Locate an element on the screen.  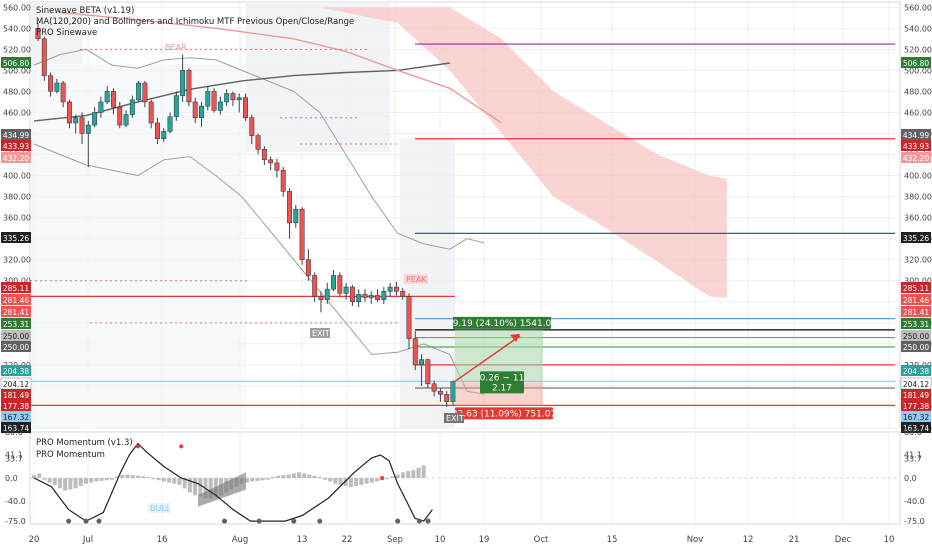
stop-label: 22.63 (11.09%) 751.07 is located at coordinates (504, 413).